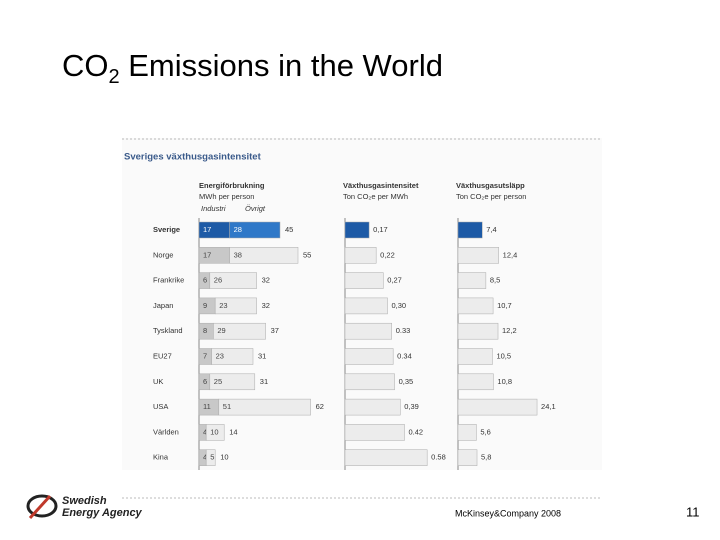 This screenshot has height=540, width=720. Describe the element at coordinates (375, 196) in the screenshot. I see `panel-subtitle: Ton CO₂e per MWh` at that location.